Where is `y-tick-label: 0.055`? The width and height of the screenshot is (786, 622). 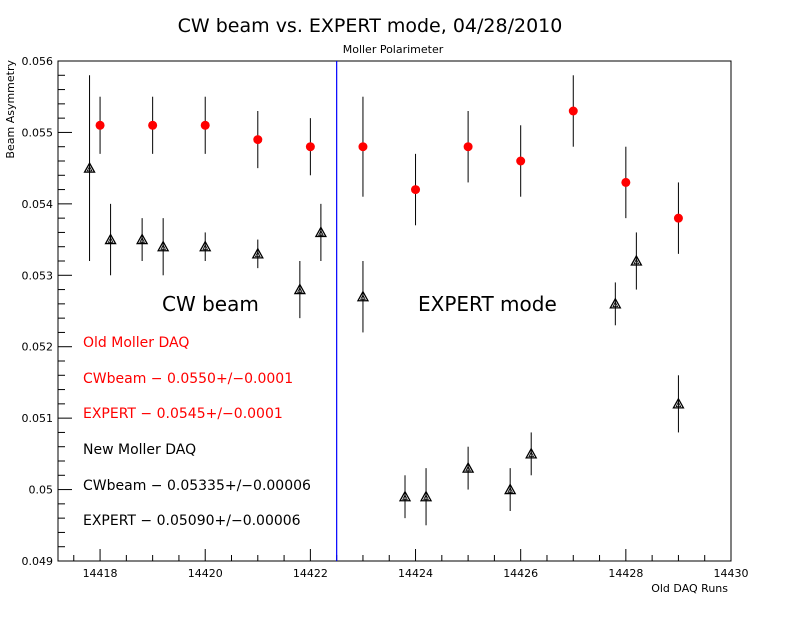
y-tick-label: 0.055 is located at coordinates (38, 132).